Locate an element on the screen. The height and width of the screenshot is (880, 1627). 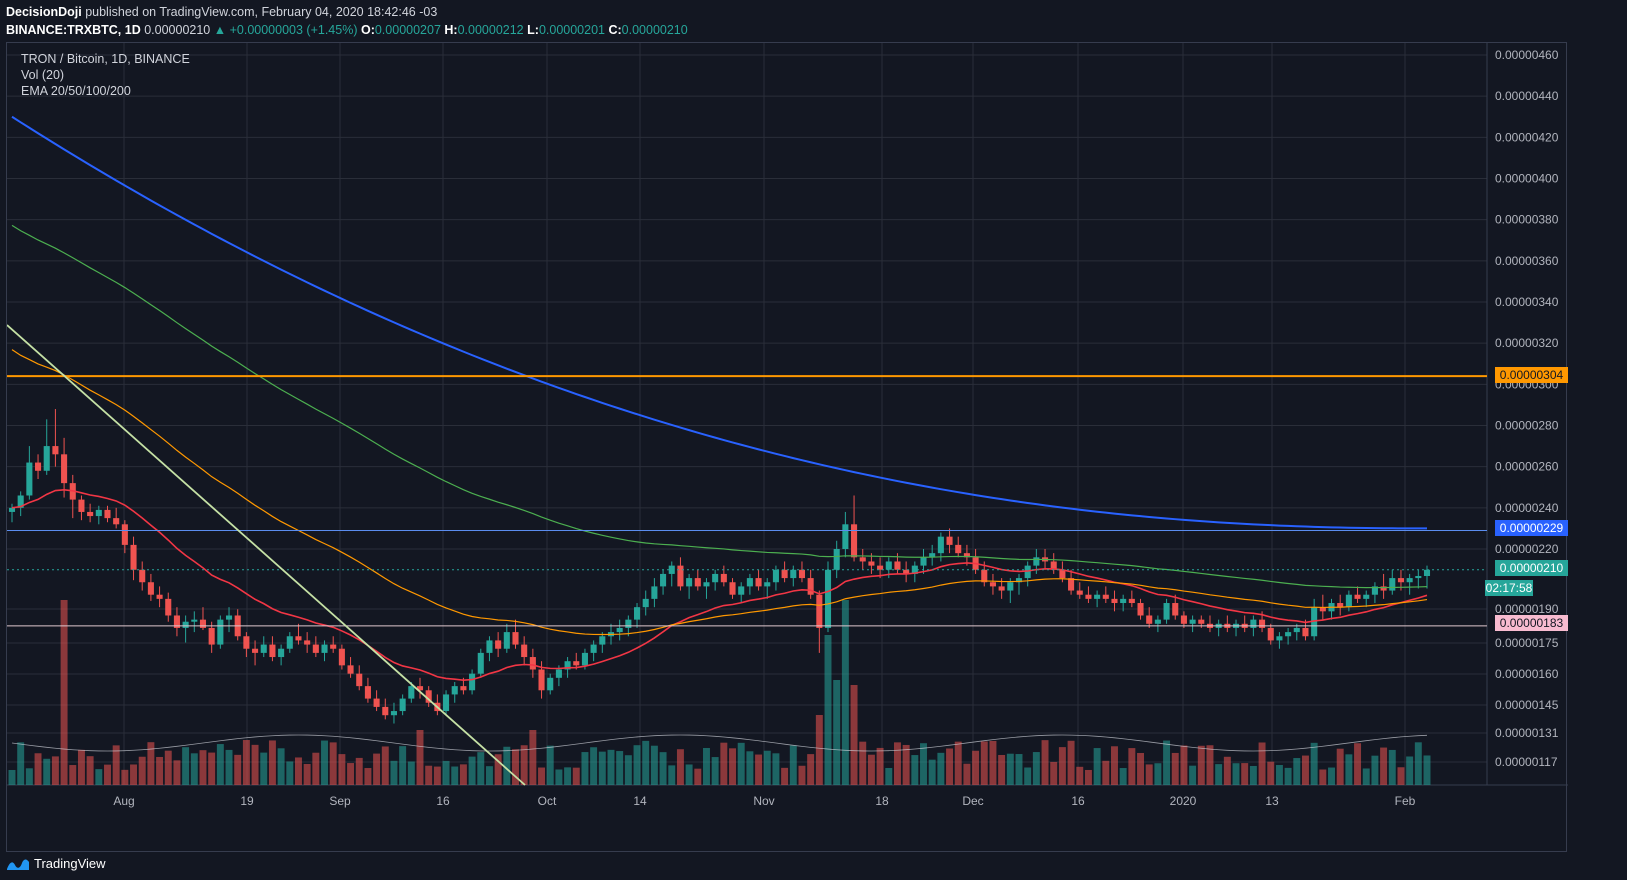
support-price-label: 0.00000183 is located at coordinates (1531, 623).